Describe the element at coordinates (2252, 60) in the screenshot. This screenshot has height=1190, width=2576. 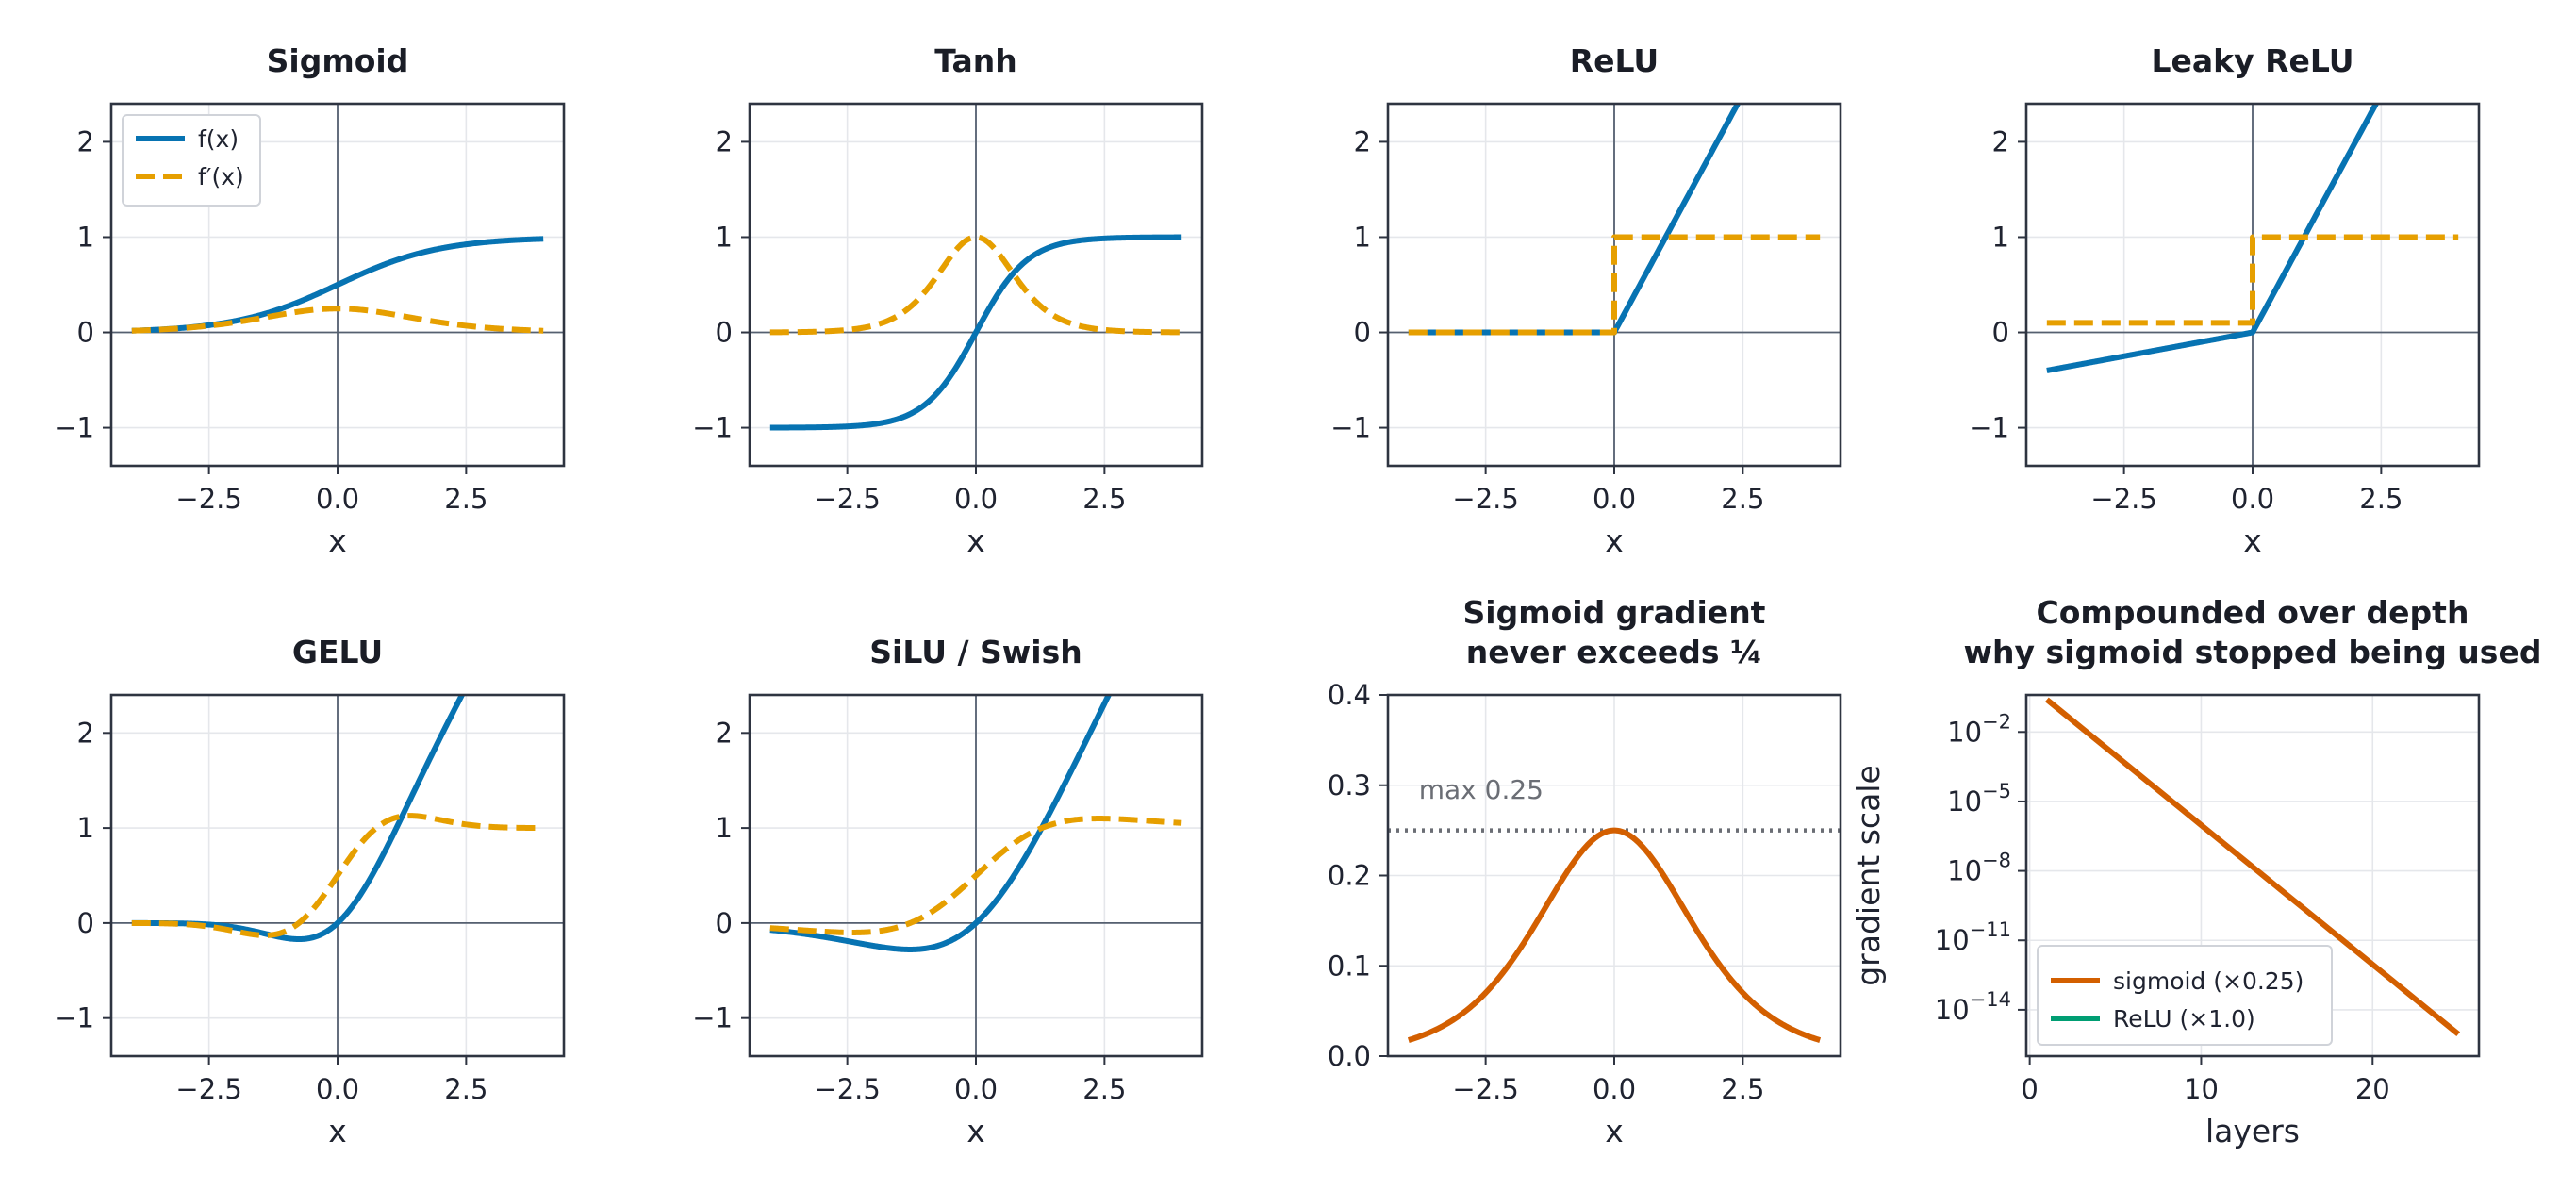
I see `chart-title: Leaky ReLU` at that location.